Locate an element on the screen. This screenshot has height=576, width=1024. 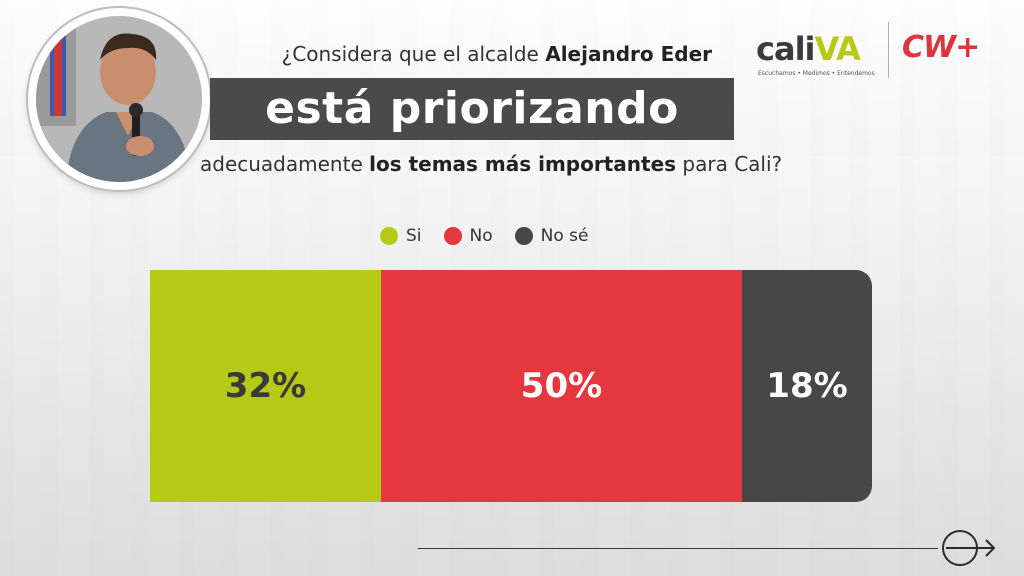
question-mid: adecuadamente is located at coordinates (281, 164).